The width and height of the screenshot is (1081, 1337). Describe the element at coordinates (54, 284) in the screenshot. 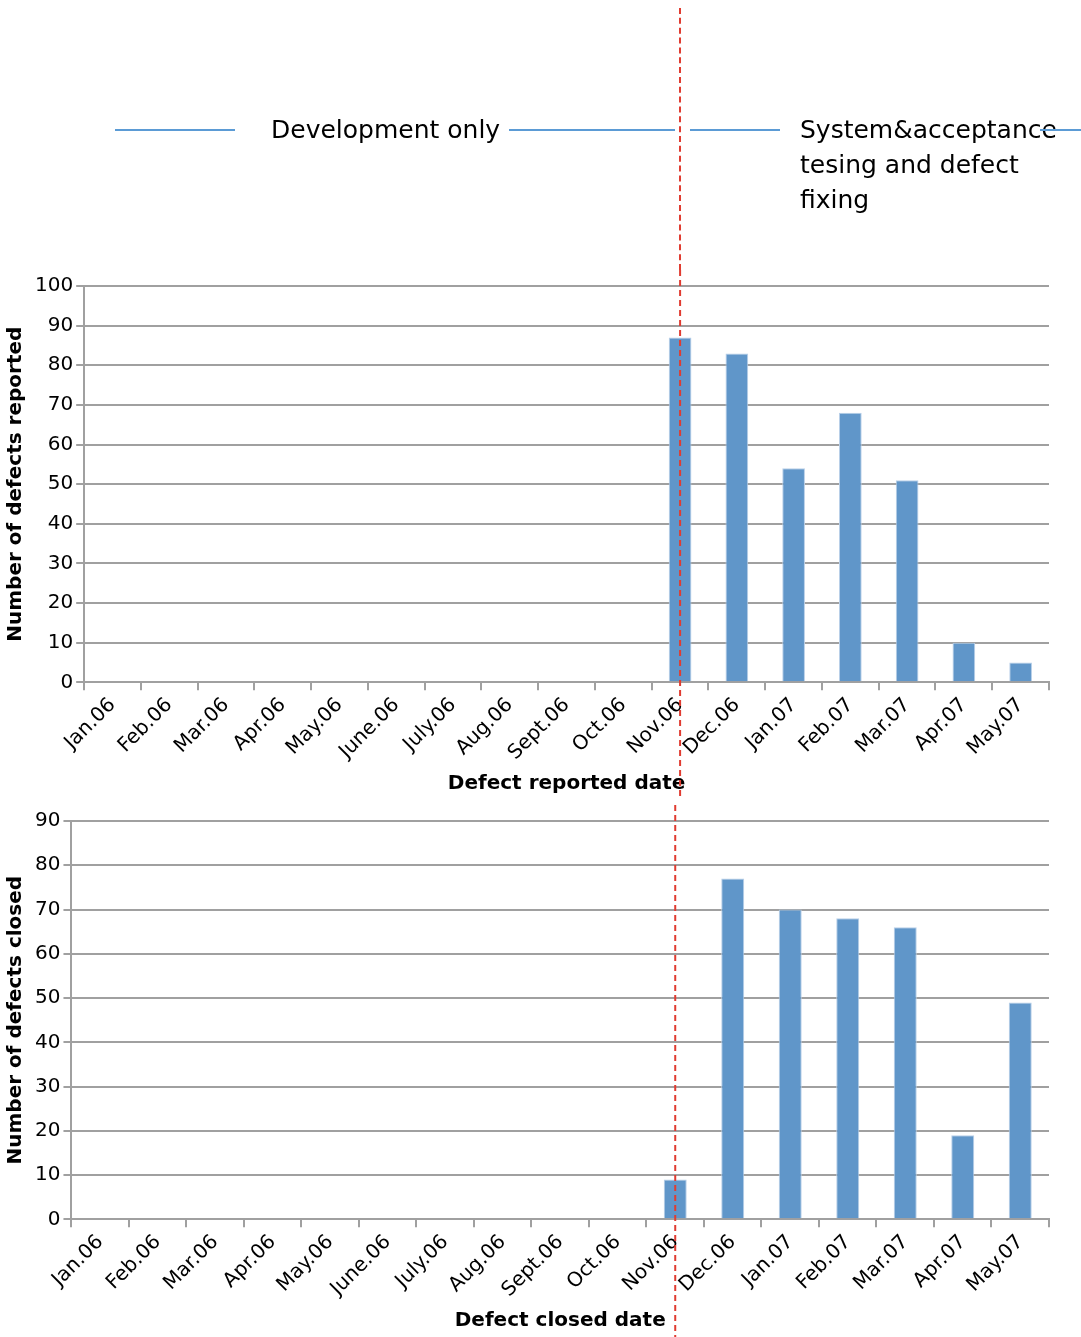

I see `y-tick-label: 100` at that location.